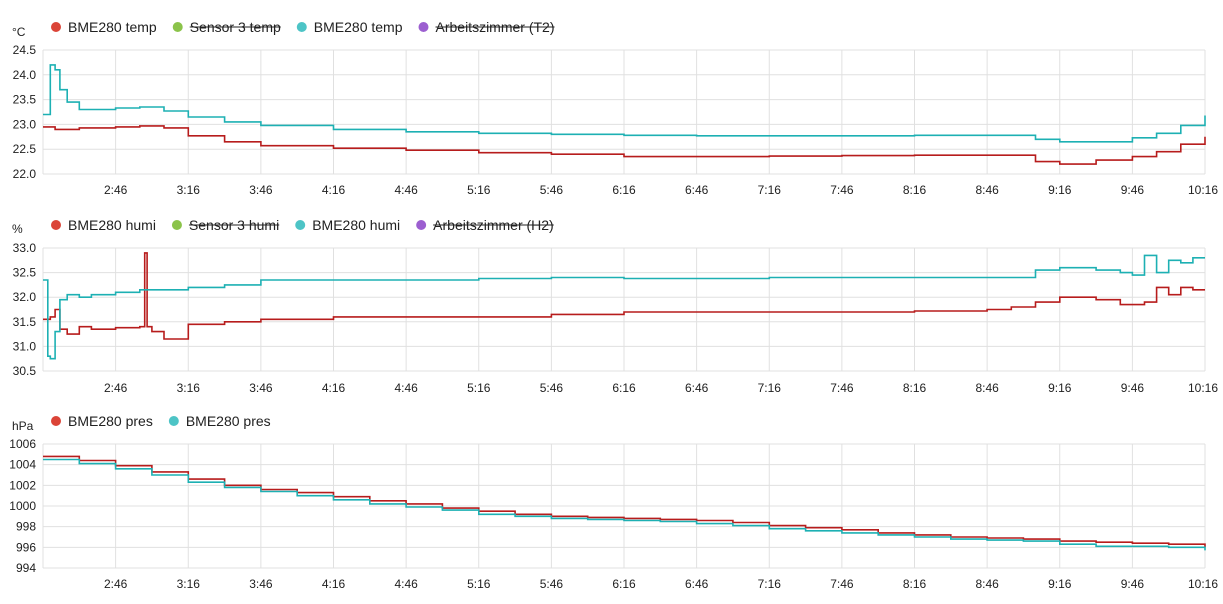 The image size is (1223, 604). Describe the element at coordinates (26, 527) in the screenshot. I see `y-tick-label: 998` at that location.